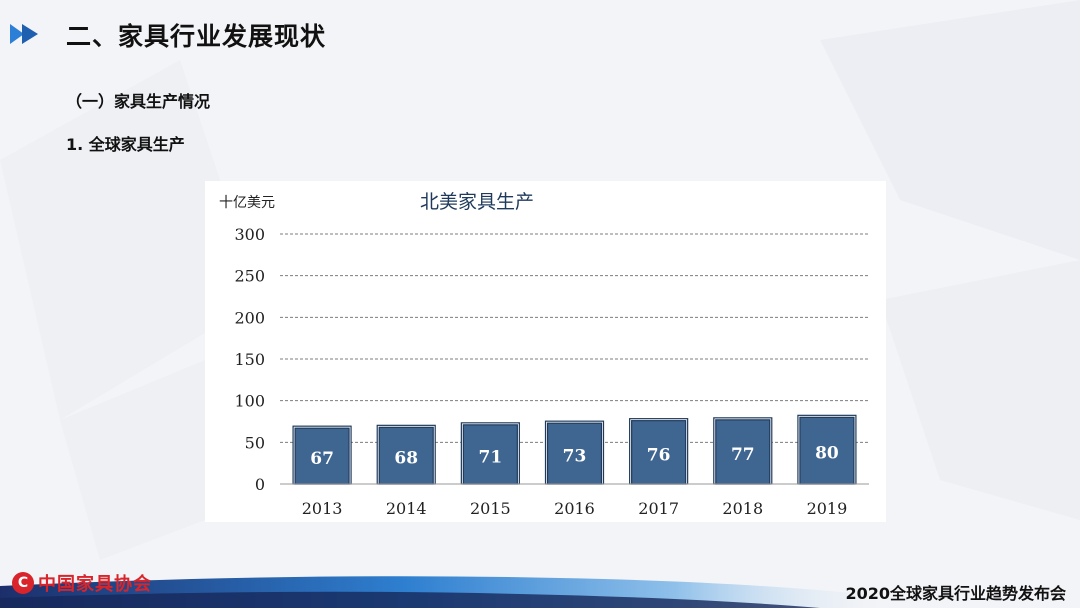 The width and height of the screenshot is (1080, 608). I want to click on logo-icon: C, so click(23, 583).